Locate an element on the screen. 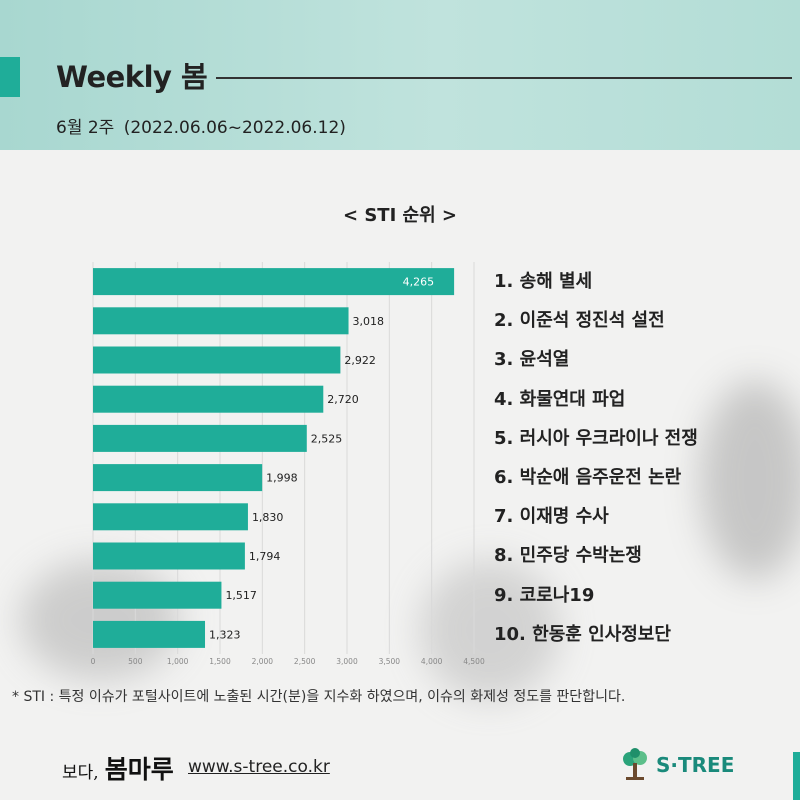 The image size is (800, 800). website-link: www.s-tree.co.kr is located at coordinates (259, 767).